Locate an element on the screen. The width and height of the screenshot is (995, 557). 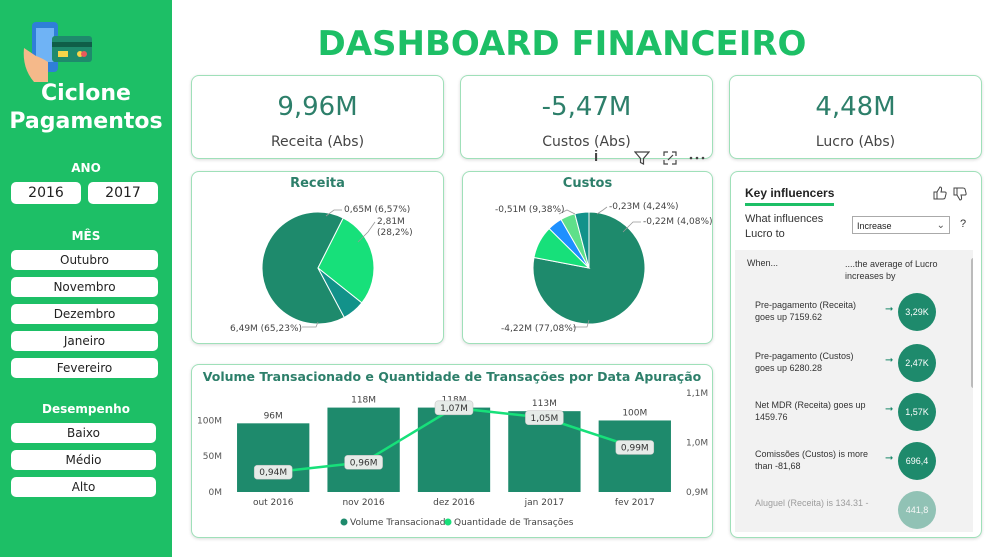
influencer-text-line-1: Pre-pagamento (Receita) is located at coordinates (806, 305).